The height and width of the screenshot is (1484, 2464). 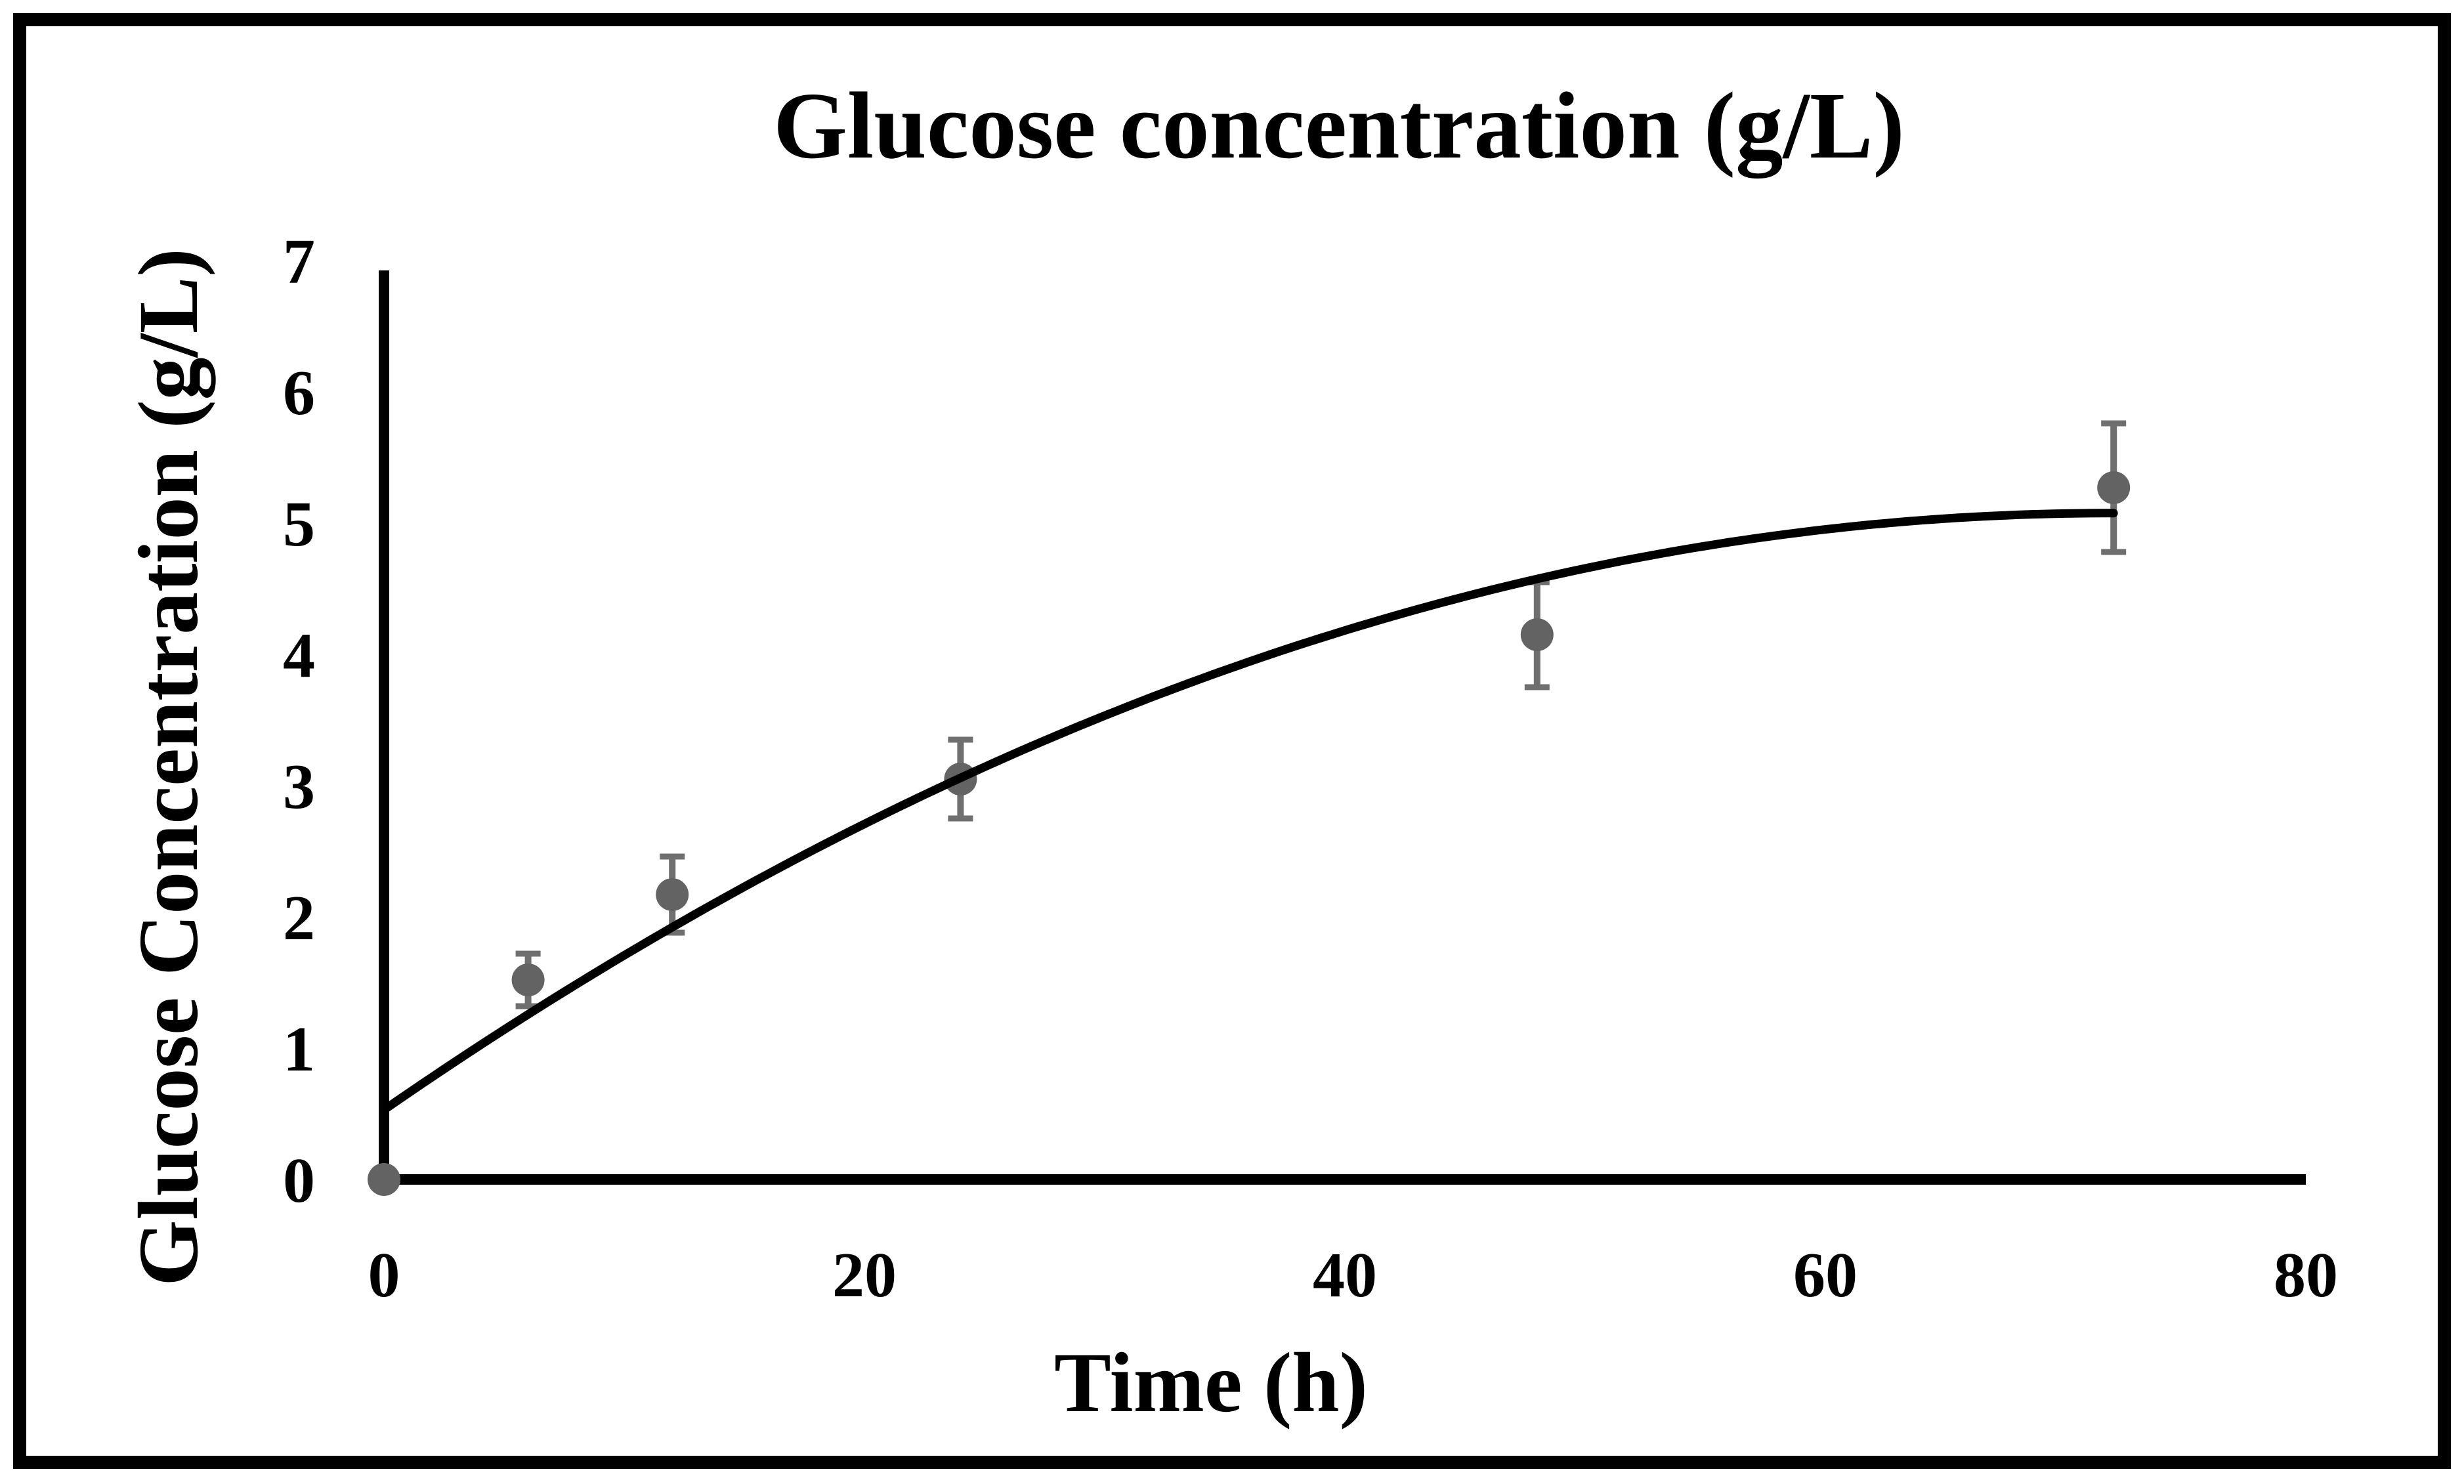 What do you see at coordinates (2306, 1275) in the screenshot?
I see `x-tick-label-80: 80` at bounding box center [2306, 1275].